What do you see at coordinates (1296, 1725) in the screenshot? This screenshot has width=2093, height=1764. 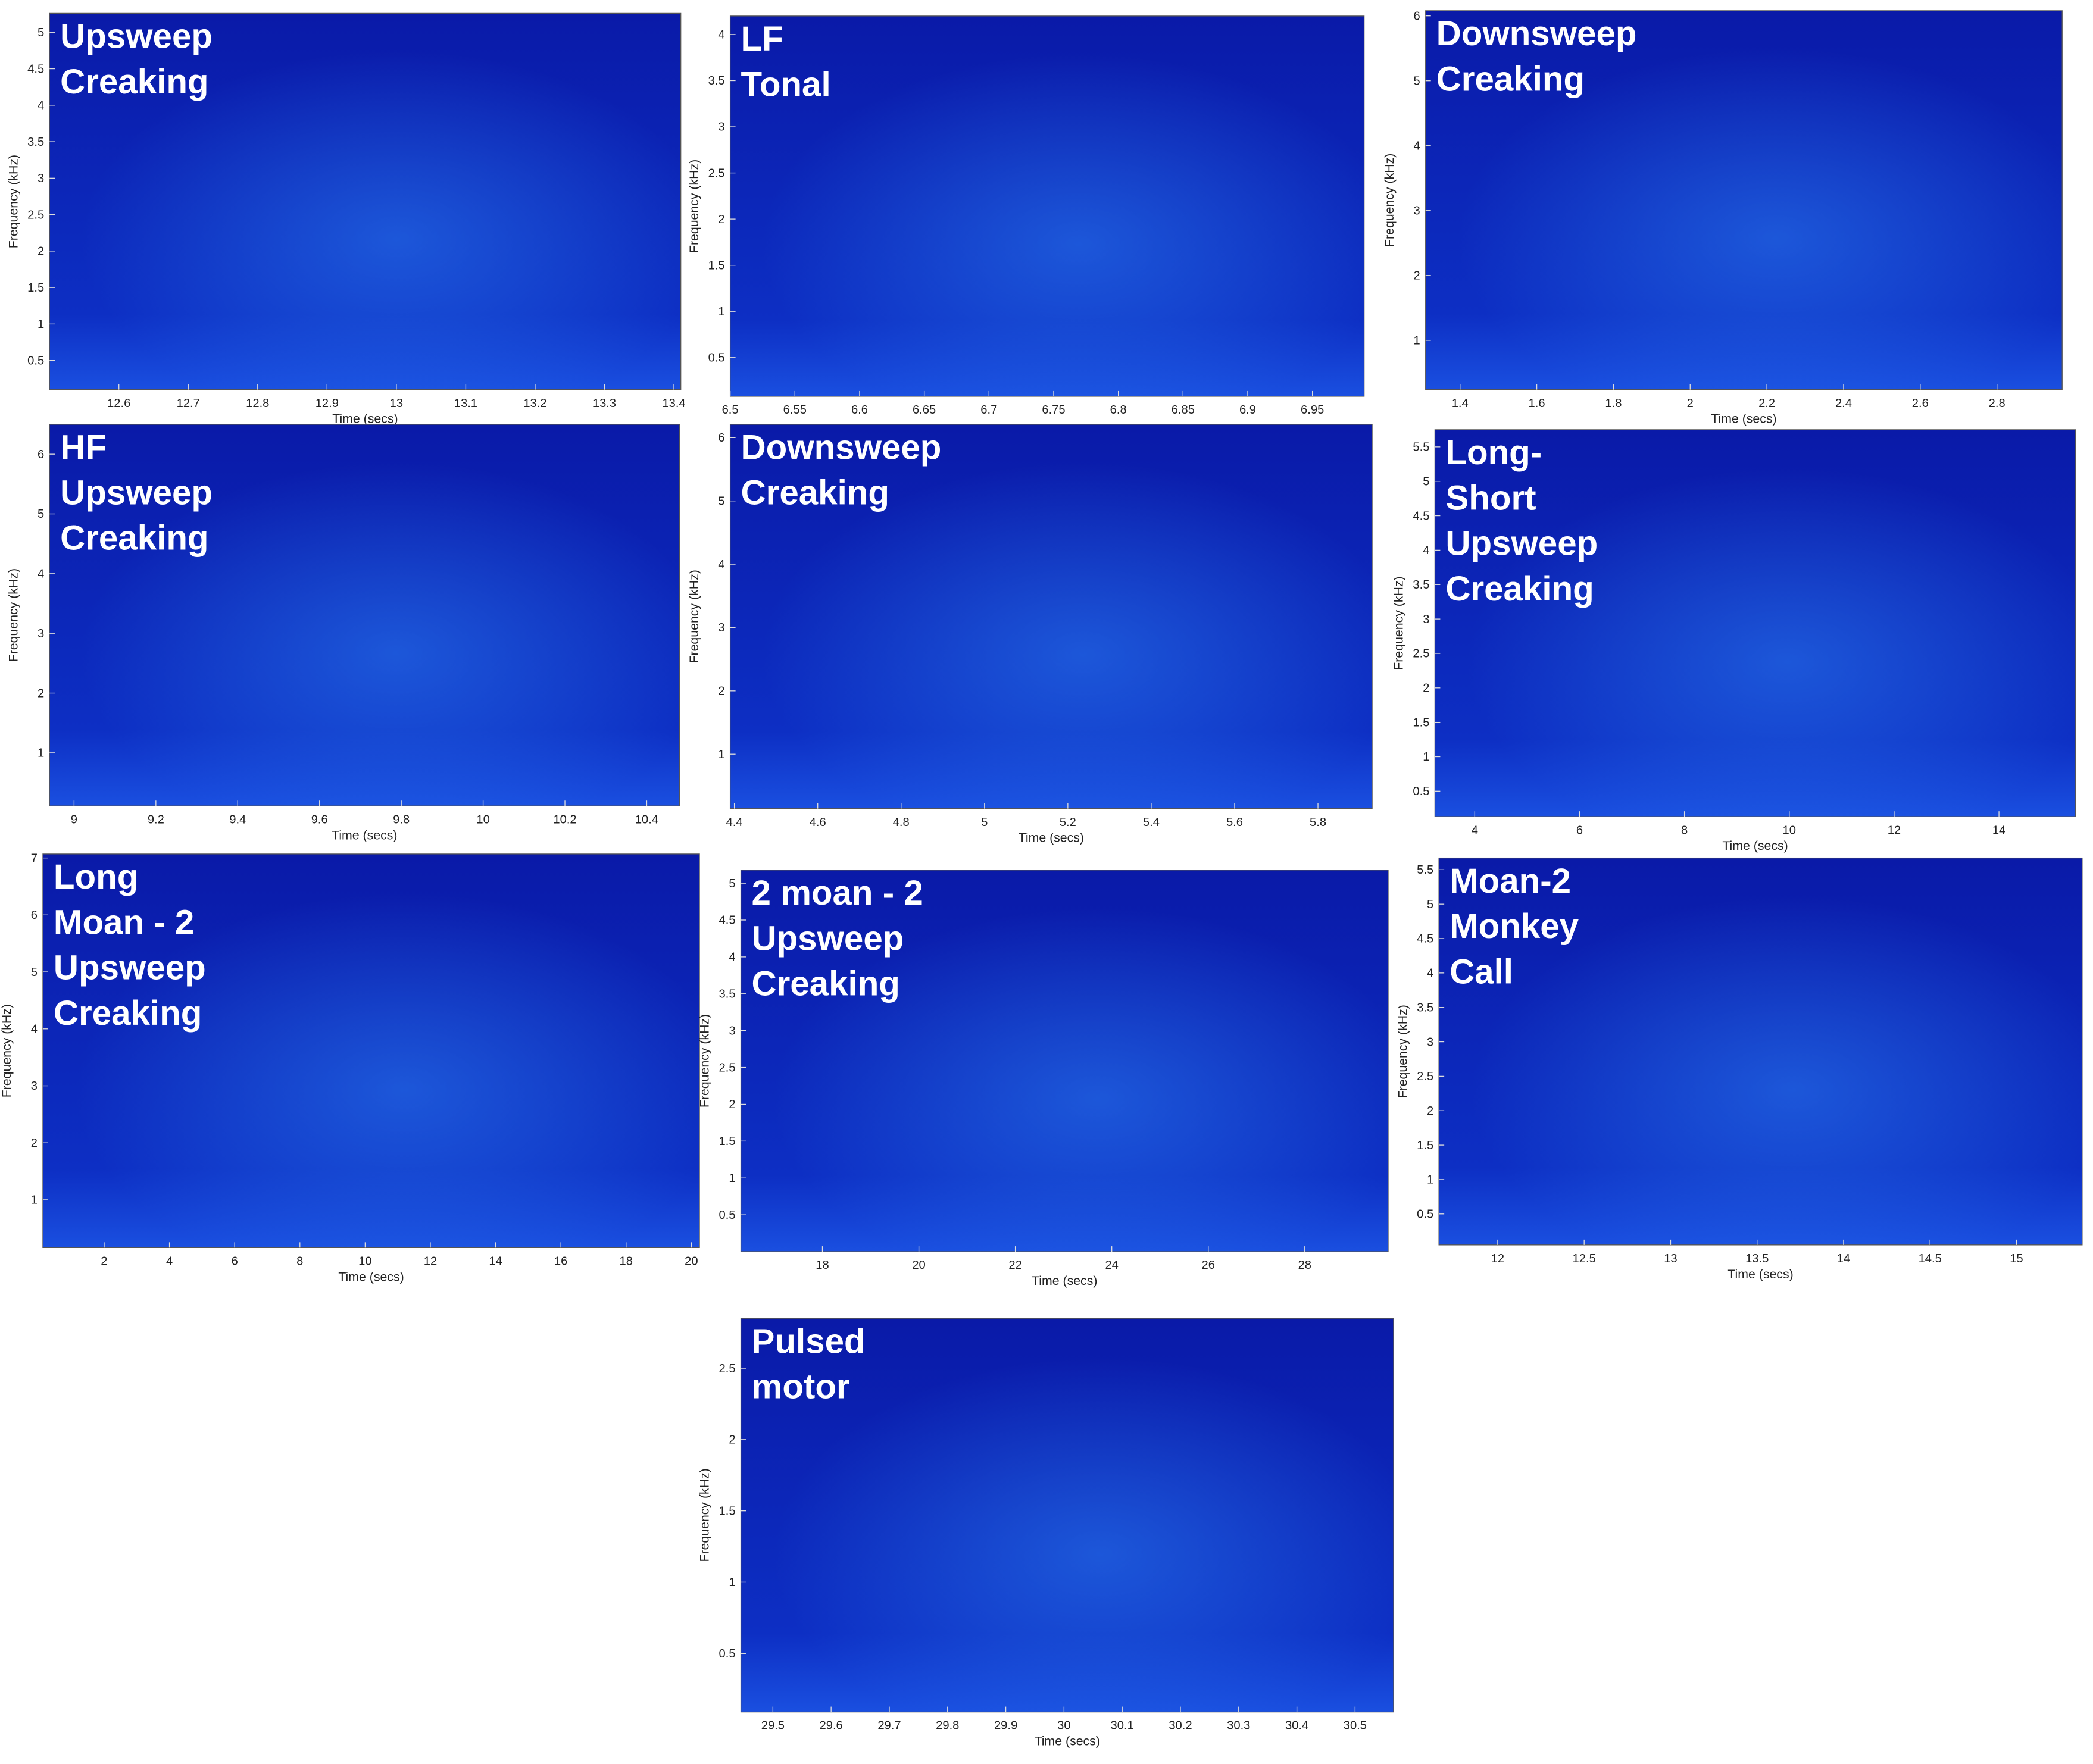 I see `x-tick-label: 30.4` at bounding box center [1296, 1725].